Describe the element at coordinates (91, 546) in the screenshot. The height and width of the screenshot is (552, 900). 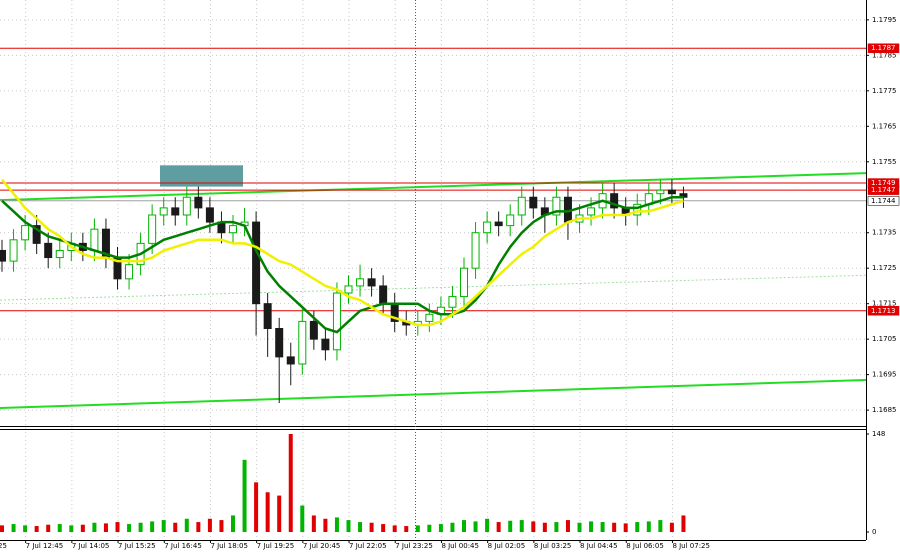
I see `x-tick-label: 7 Jul 14:05` at that location.